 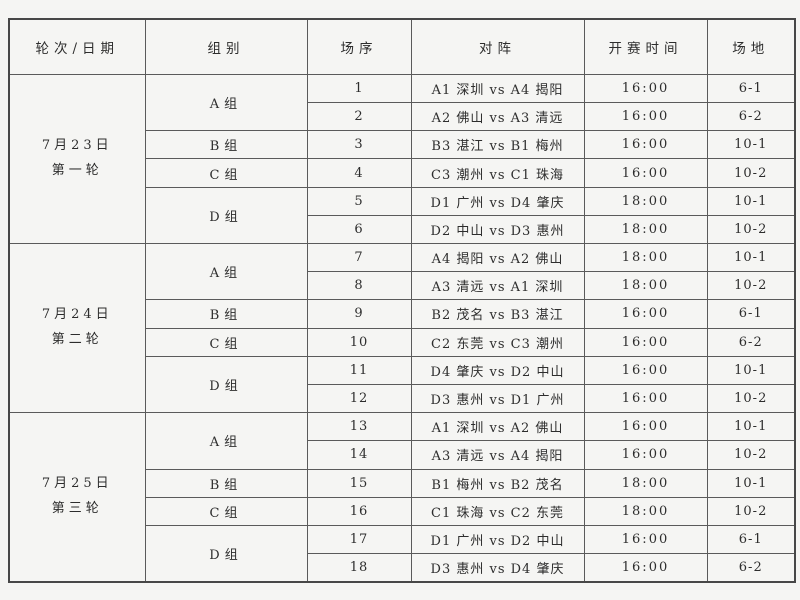 What do you see at coordinates (77, 484) in the screenshot?
I see `date-text: 7月25日` at bounding box center [77, 484].